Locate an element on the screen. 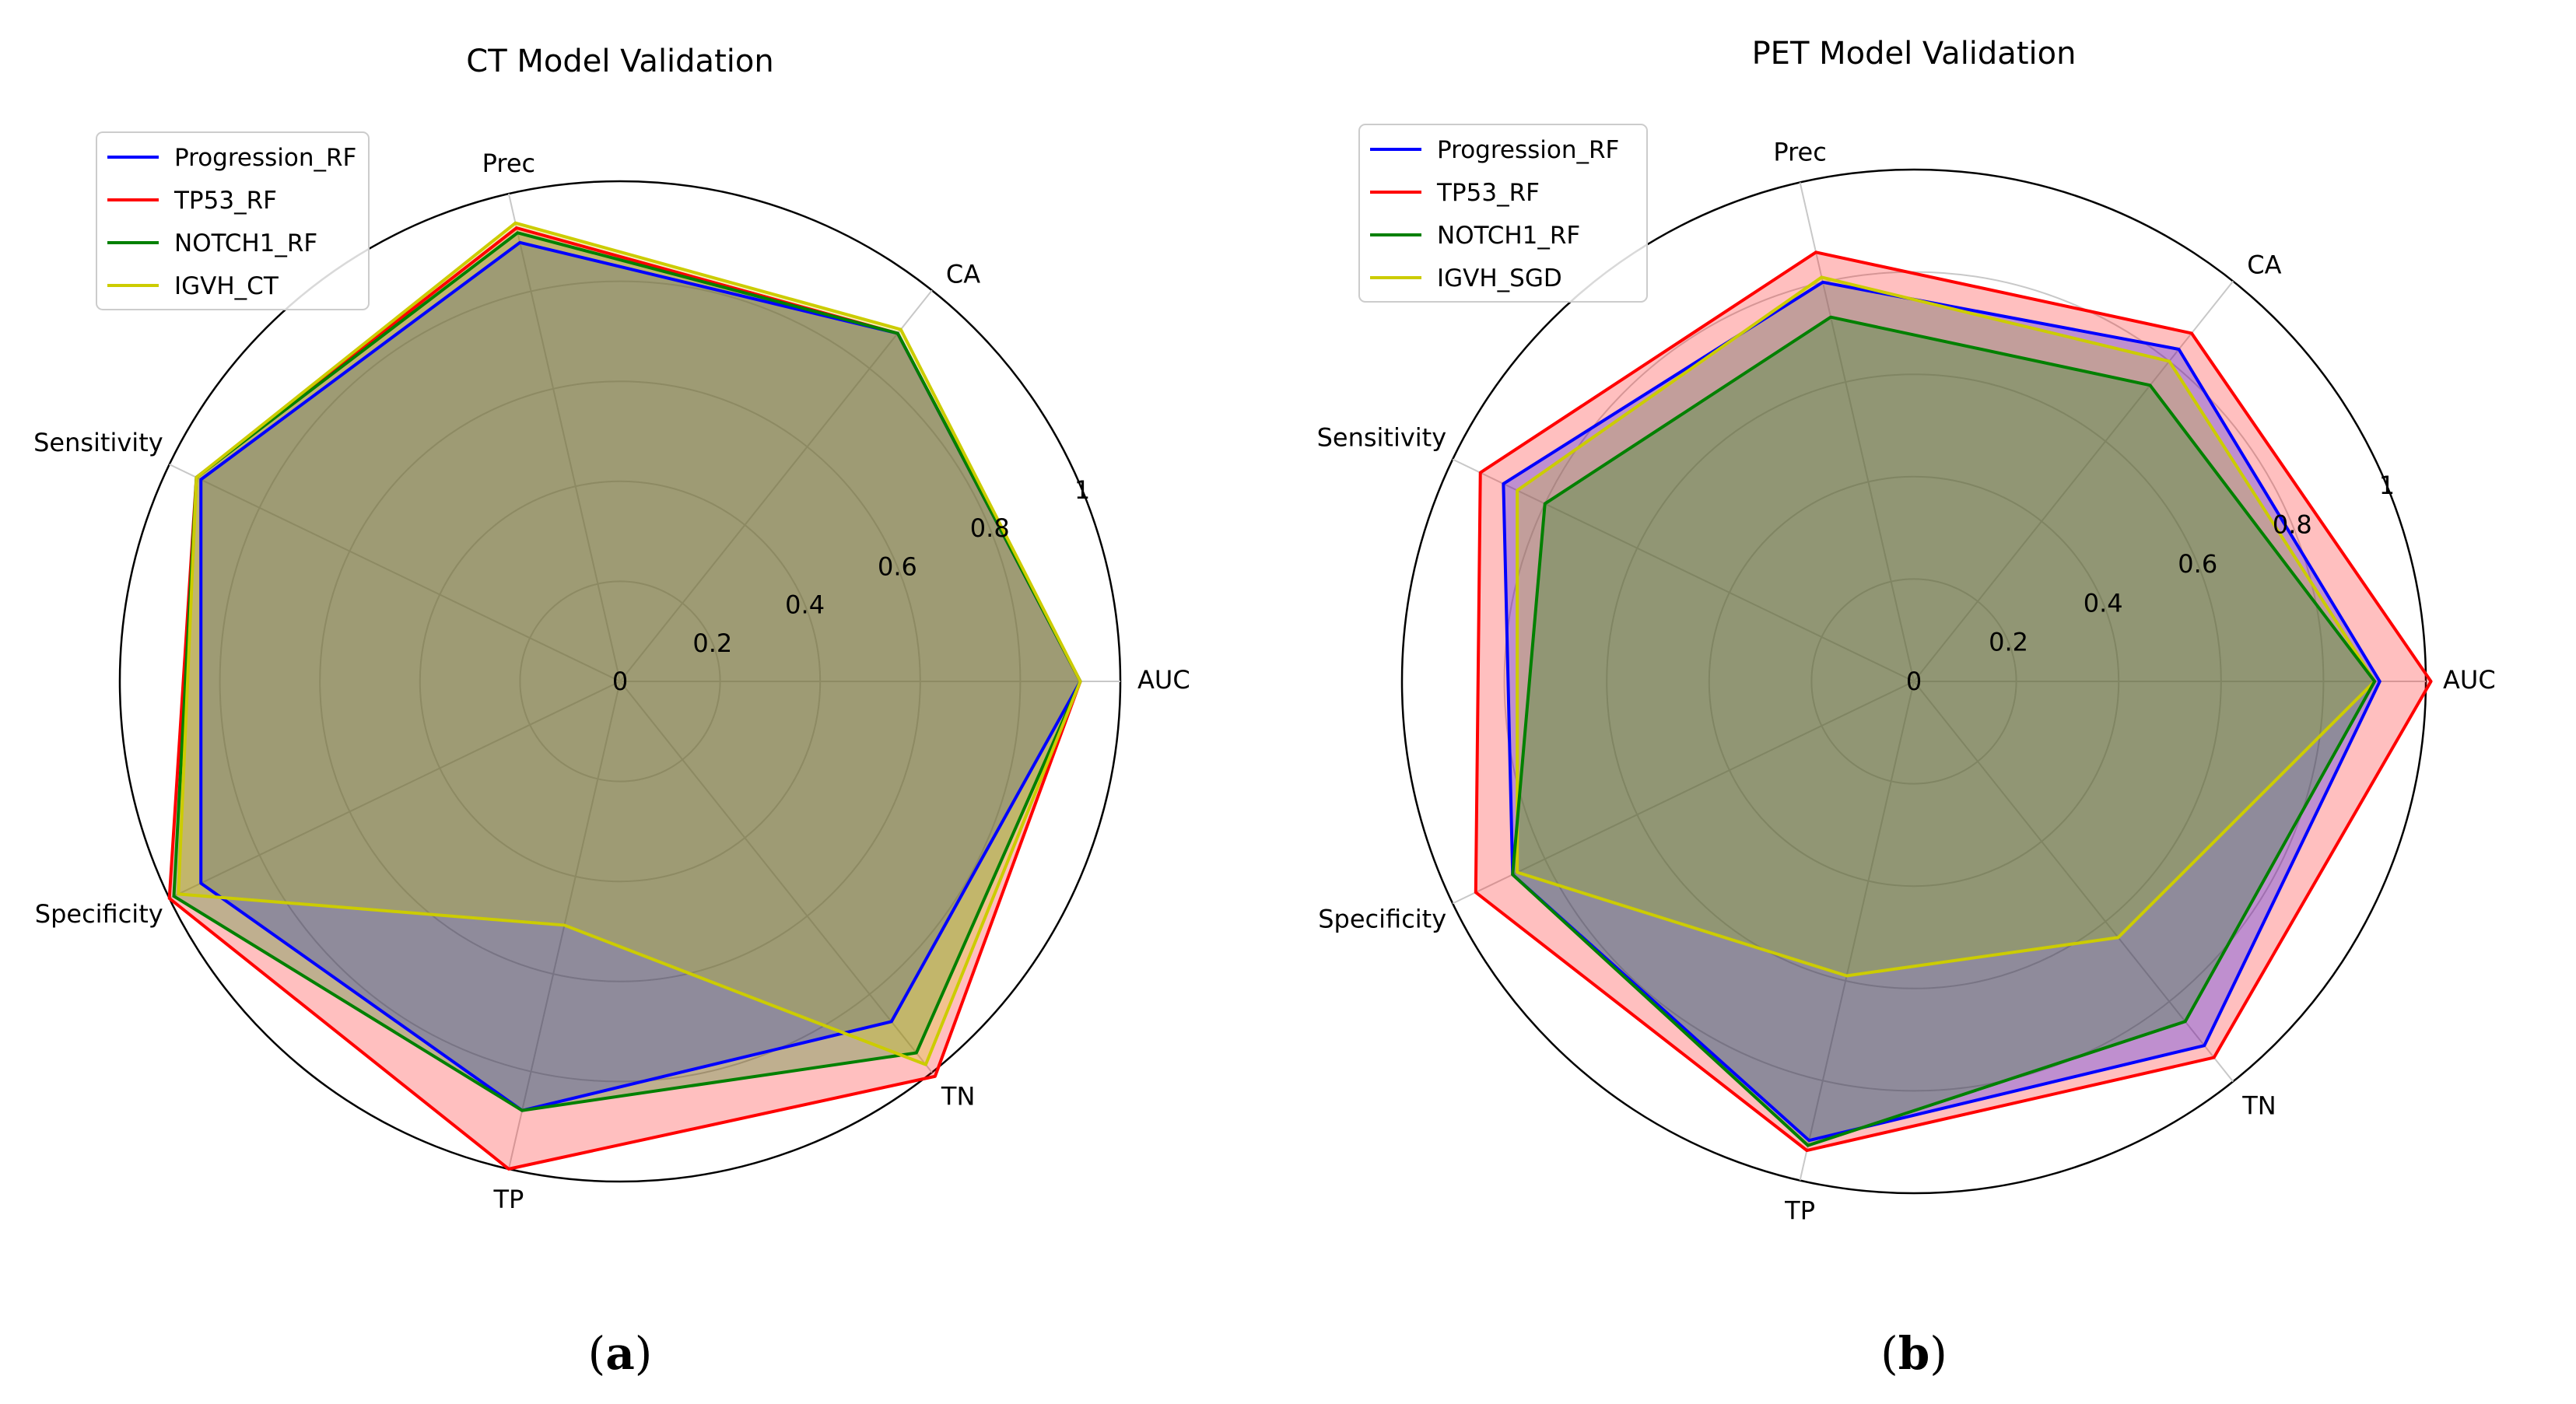 The height and width of the screenshot is (1404, 2576). legend: Progression_RF TP53_RF NOTCH1_RF IGVH_CT is located at coordinates (233, 220).